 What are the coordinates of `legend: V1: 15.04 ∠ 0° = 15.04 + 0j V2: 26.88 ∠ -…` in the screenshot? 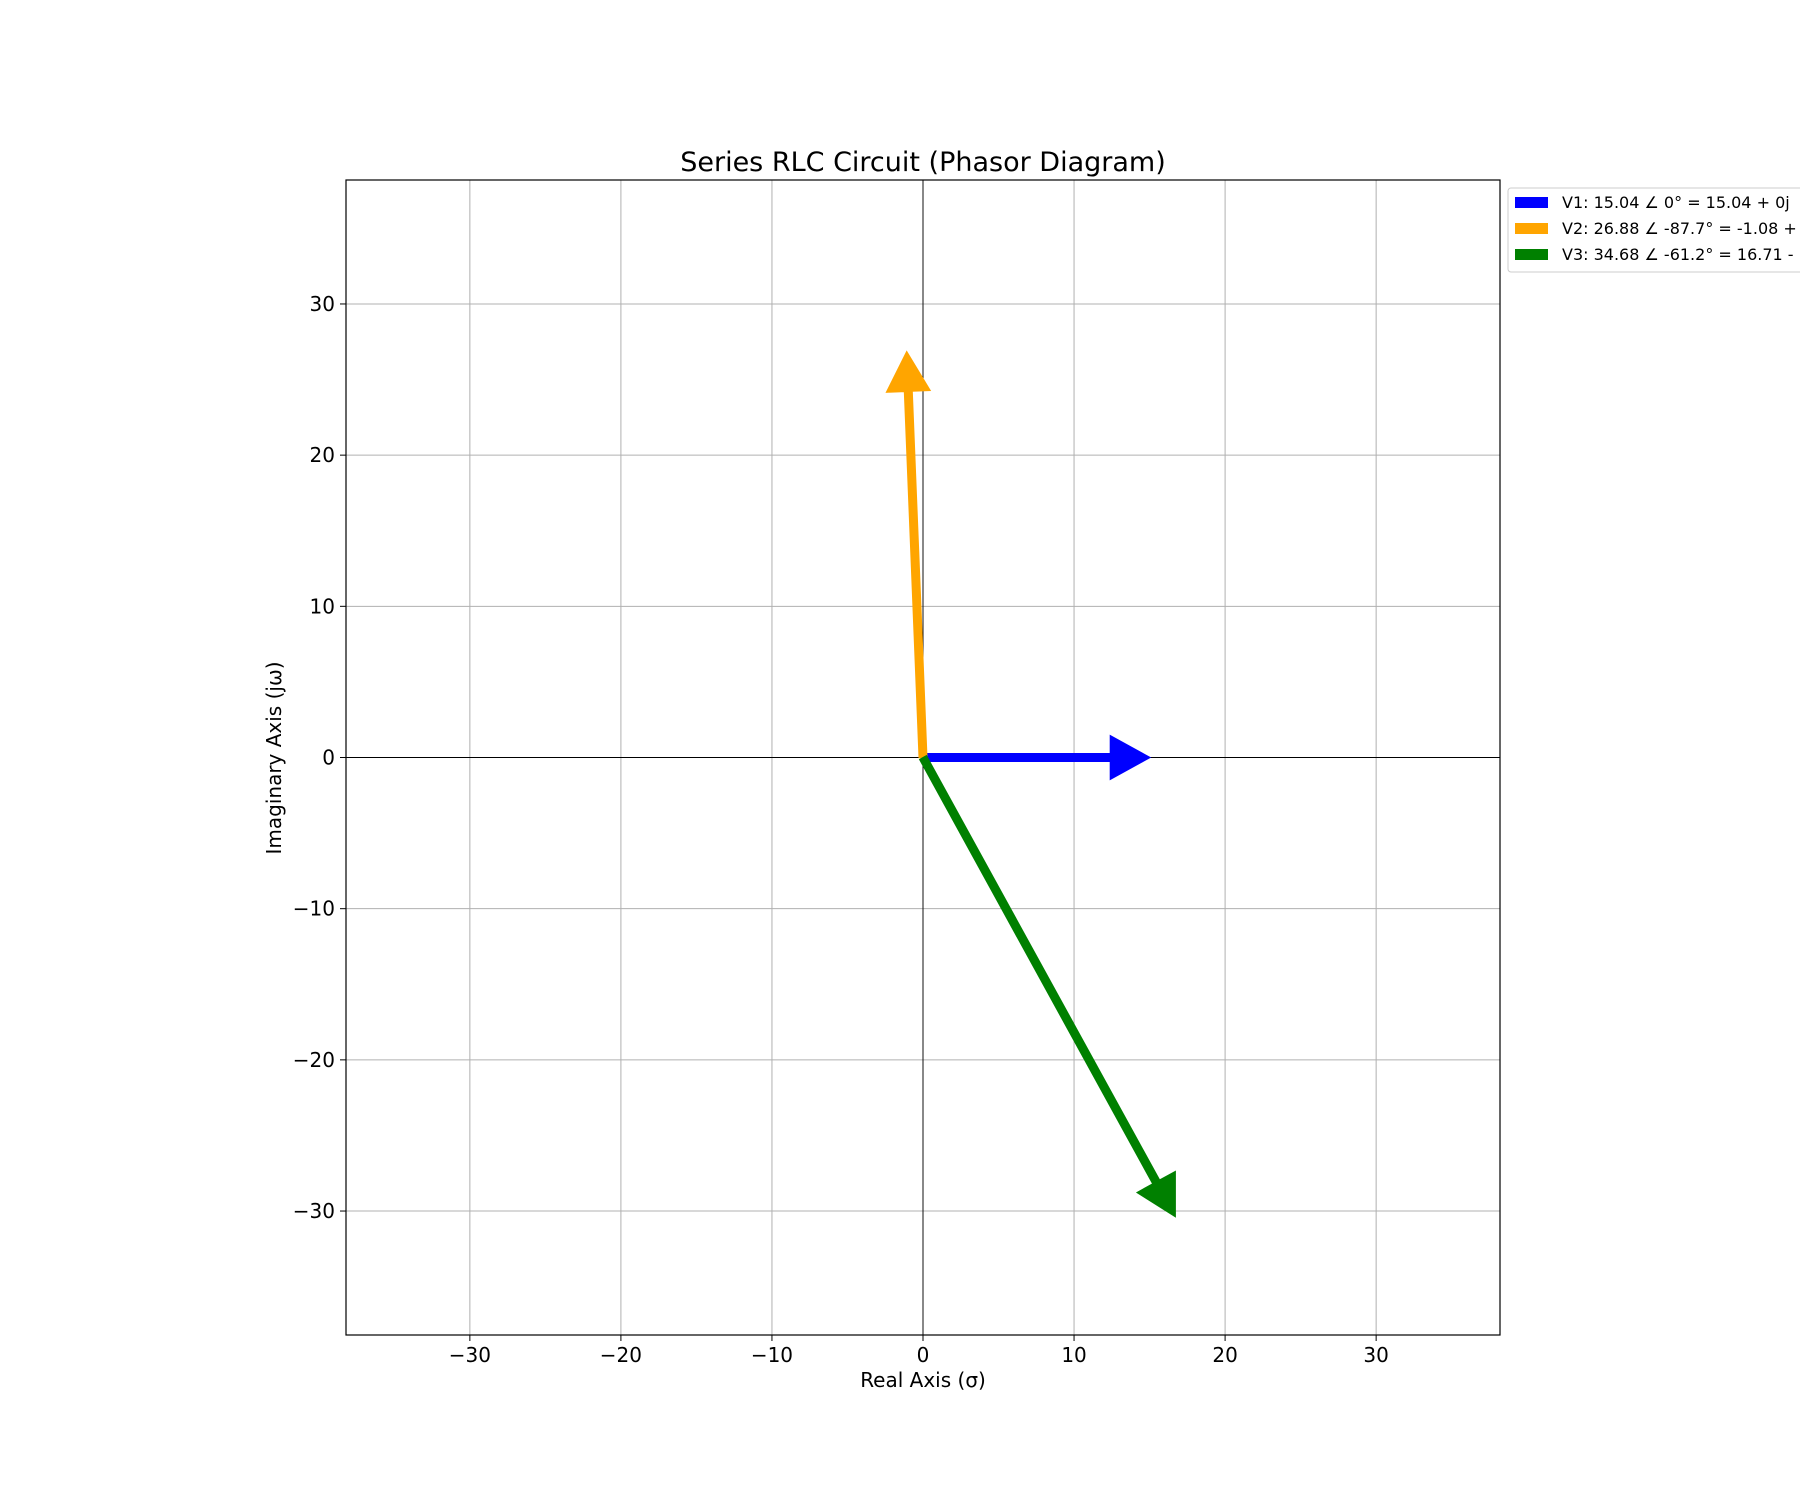 It's located at (1653, 230).